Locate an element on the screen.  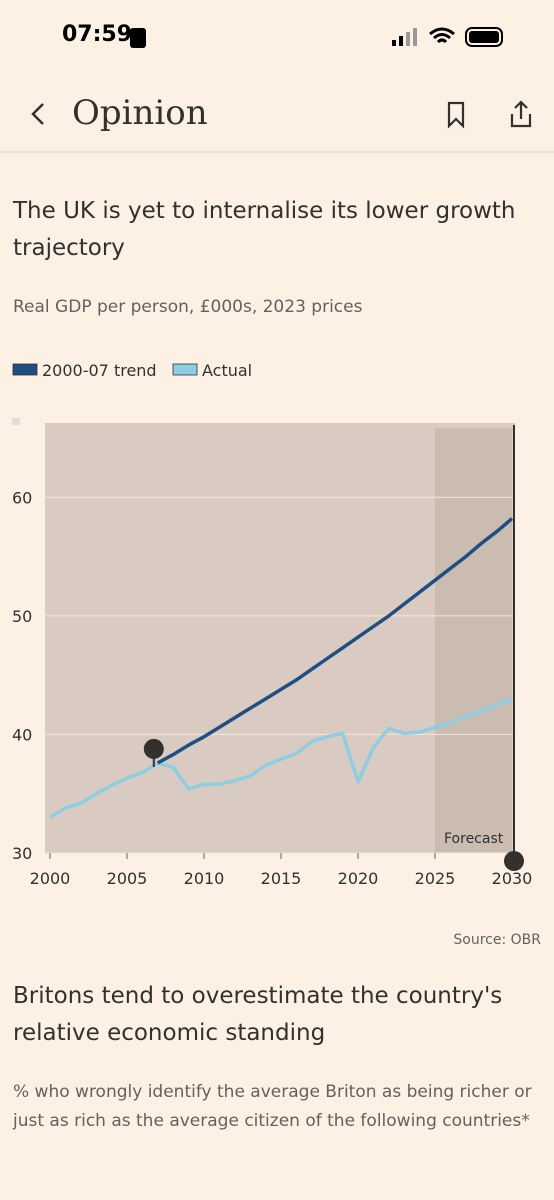
x-tick-label: 2025 is located at coordinates (435, 878).